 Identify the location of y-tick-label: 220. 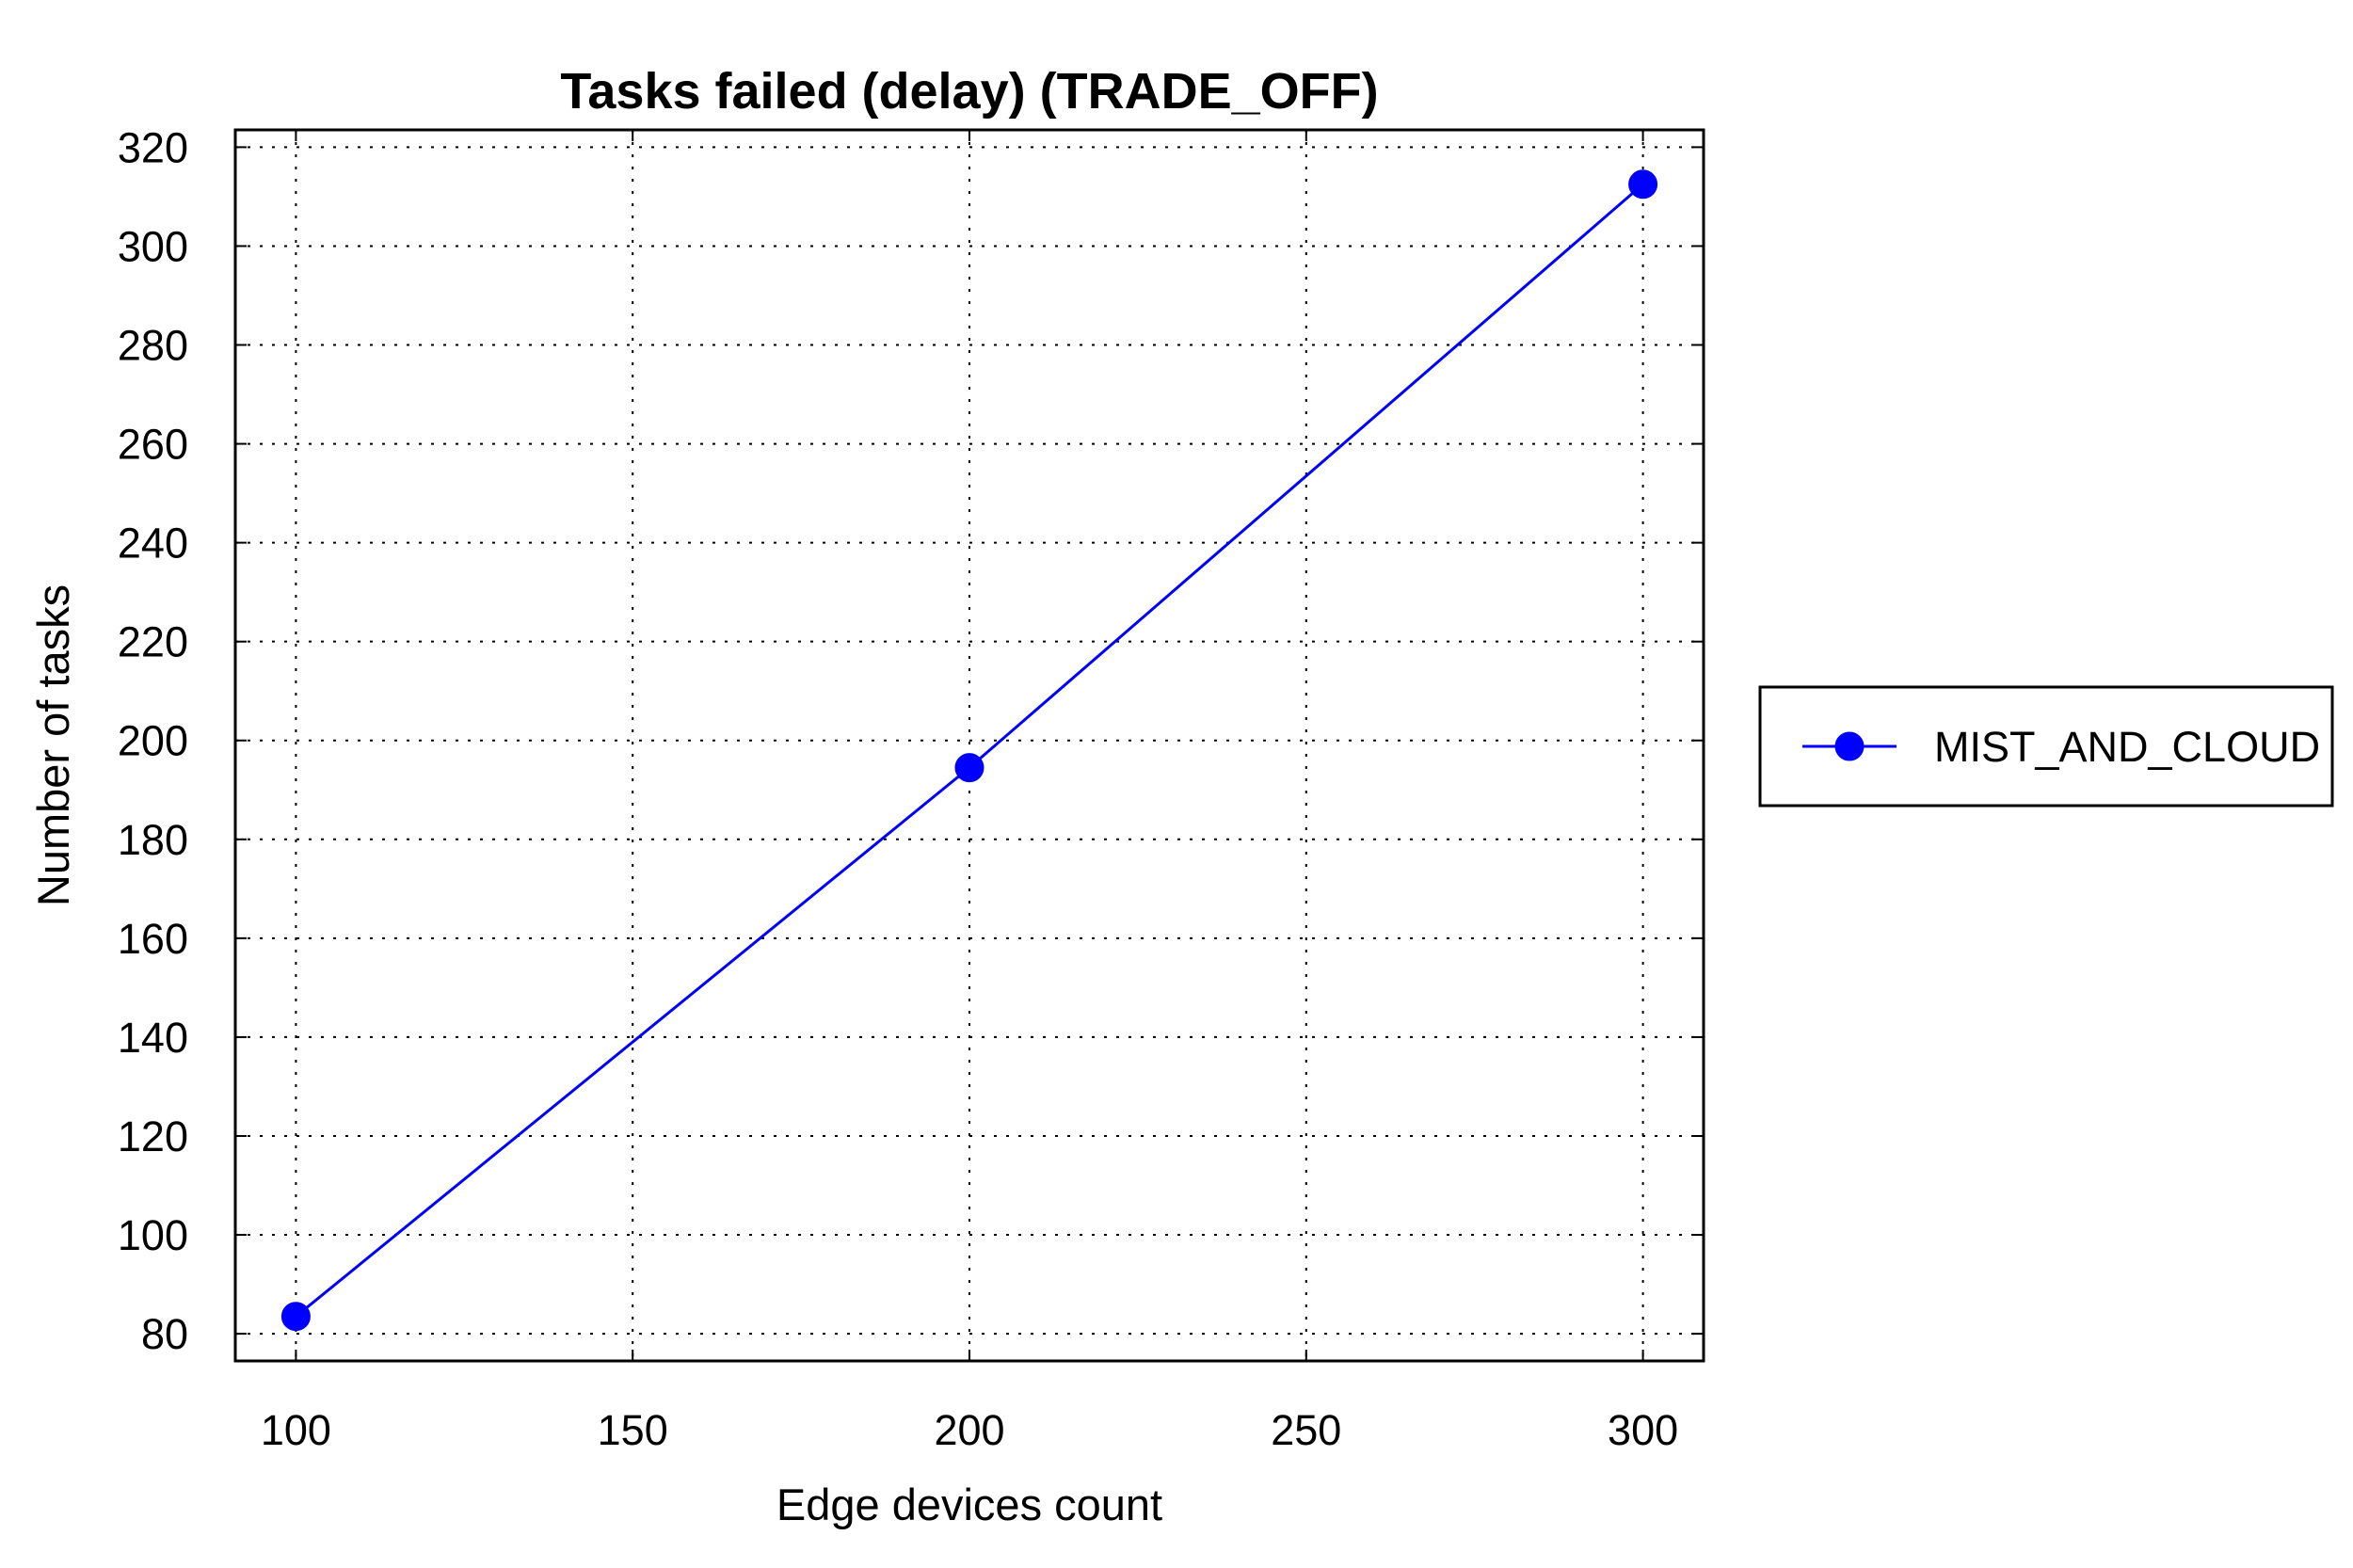
(153, 642).